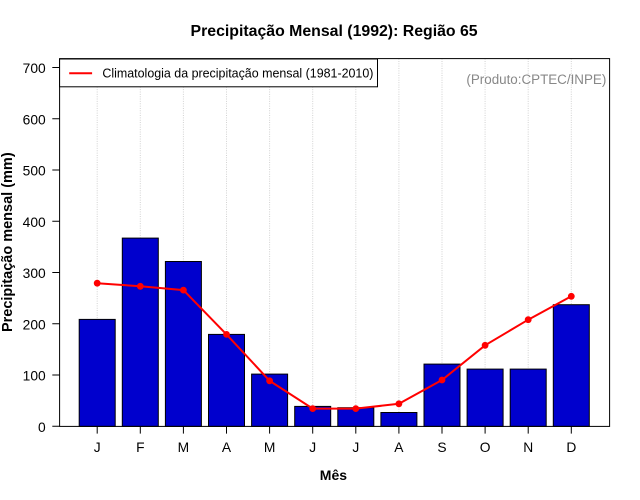 This screenshot has width=640, height=500. I want to click on svg-text: 100, so click(34, 376).